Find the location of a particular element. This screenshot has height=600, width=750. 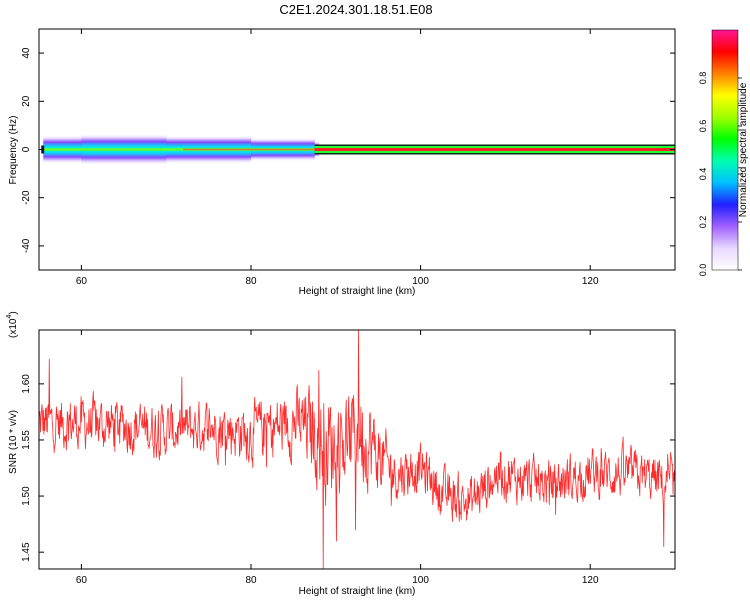

spectrogram-y-tick-label: -20 is located at coordinates (26, 197).